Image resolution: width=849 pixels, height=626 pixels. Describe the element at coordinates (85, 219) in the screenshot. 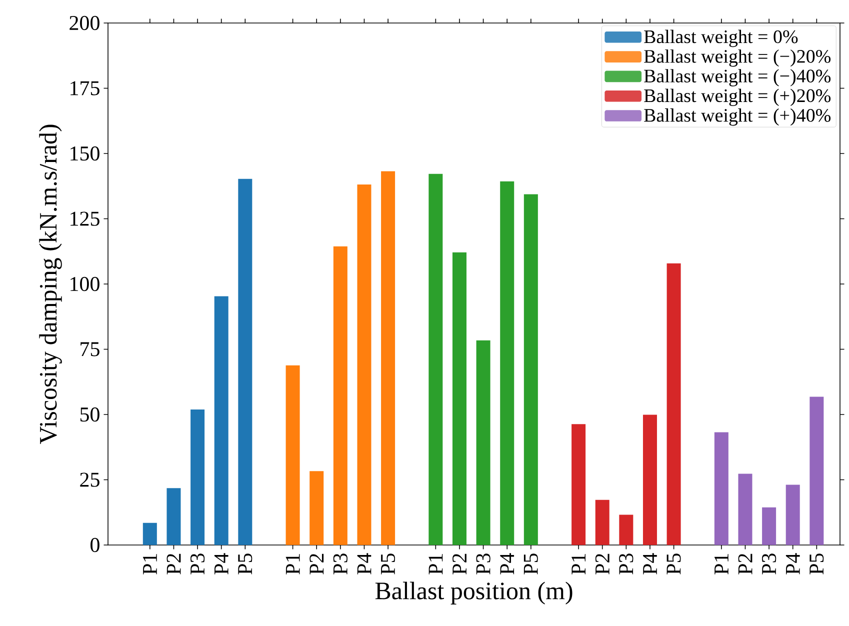

I see `y-tick-label: 125` at that location.